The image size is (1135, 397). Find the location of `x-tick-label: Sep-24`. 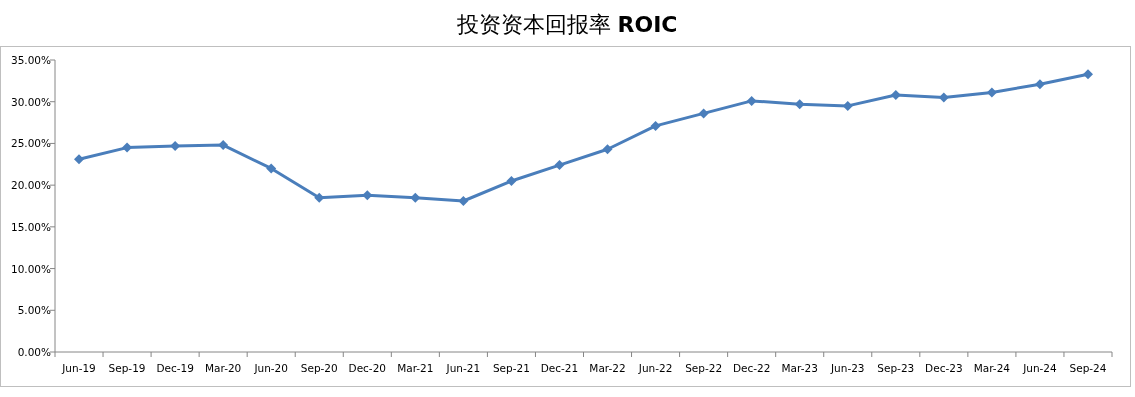

x-tick-label: Sep-24 is located at coordinates (1088, 368).